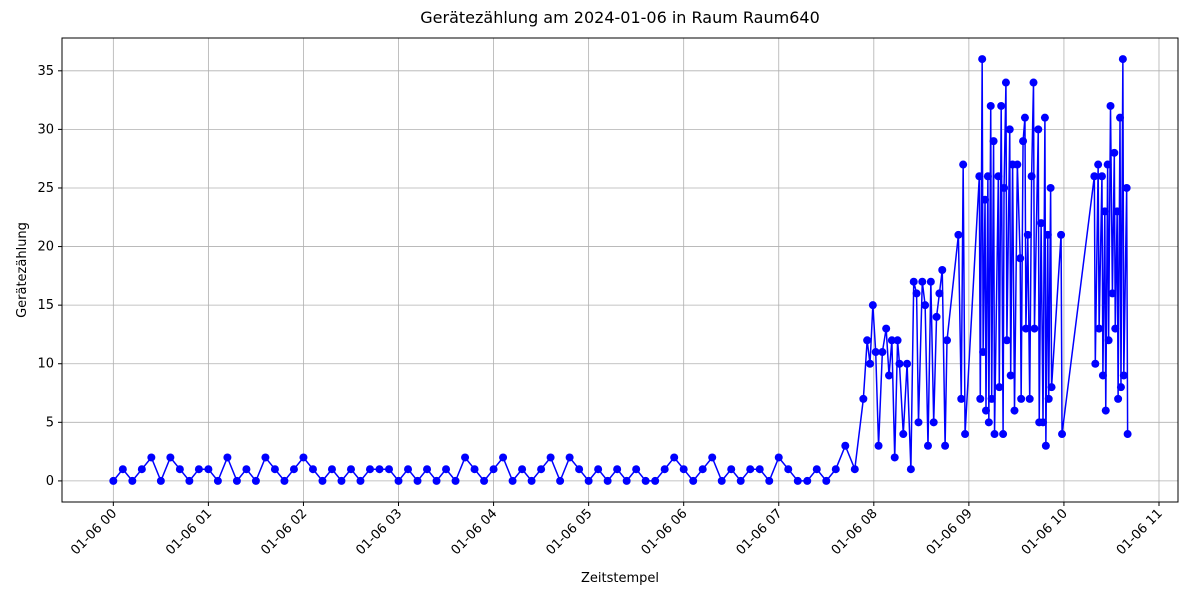  Describe the element at coordinates (760, 532) in the screenshot. I see `x-tick-label: 01-06 07` at that location.